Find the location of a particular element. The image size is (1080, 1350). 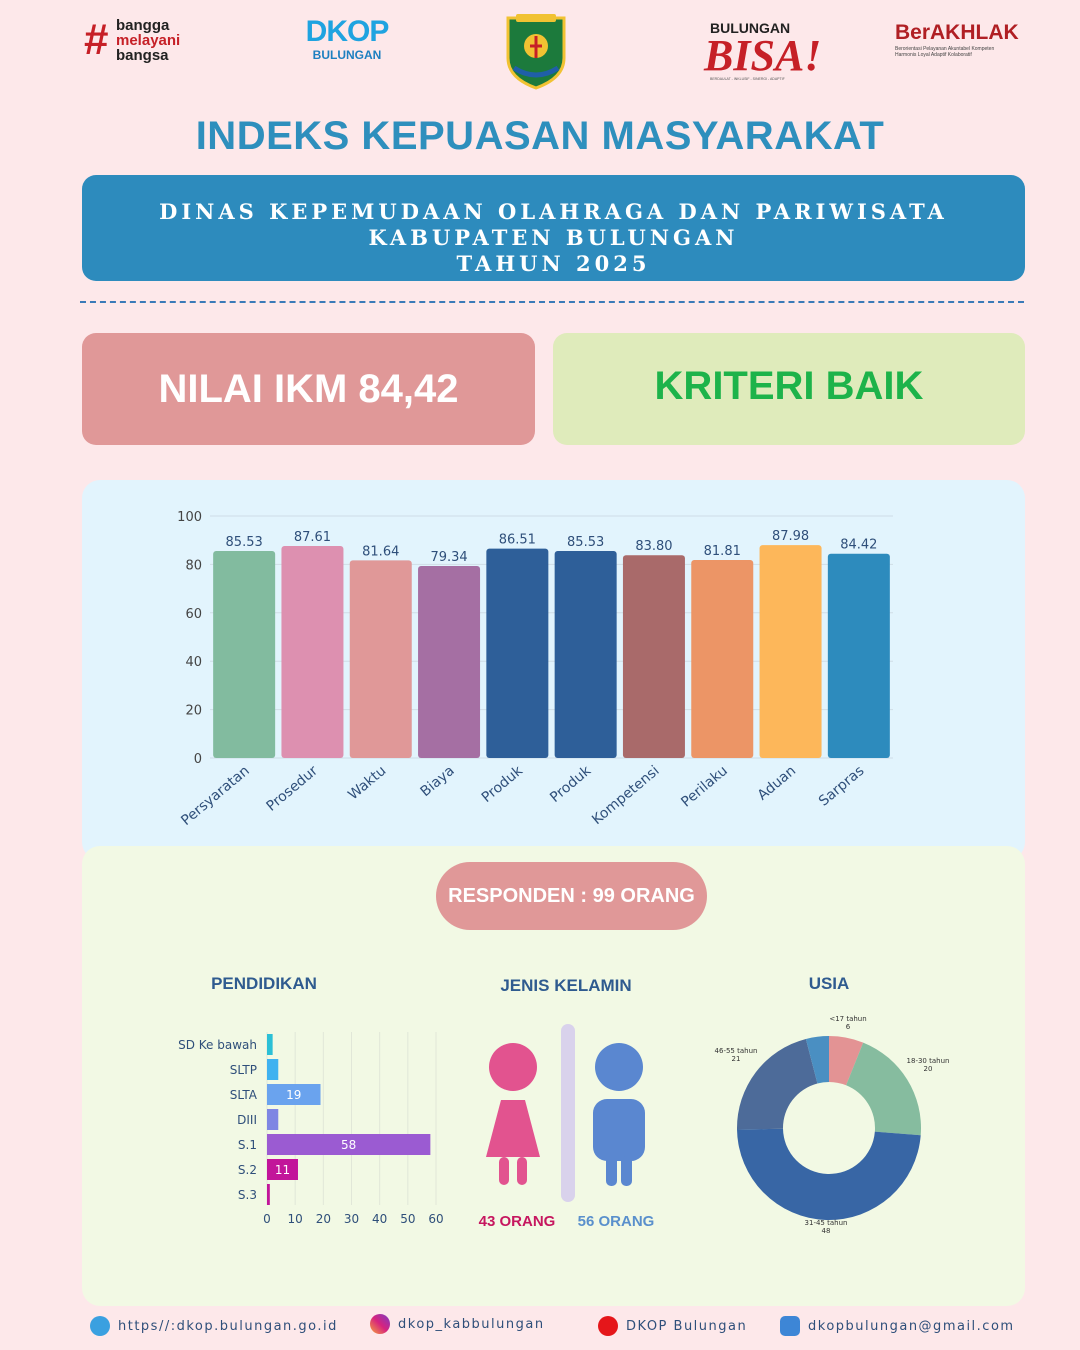

bangga-line1: bangga is located at coordinates (143, 25).